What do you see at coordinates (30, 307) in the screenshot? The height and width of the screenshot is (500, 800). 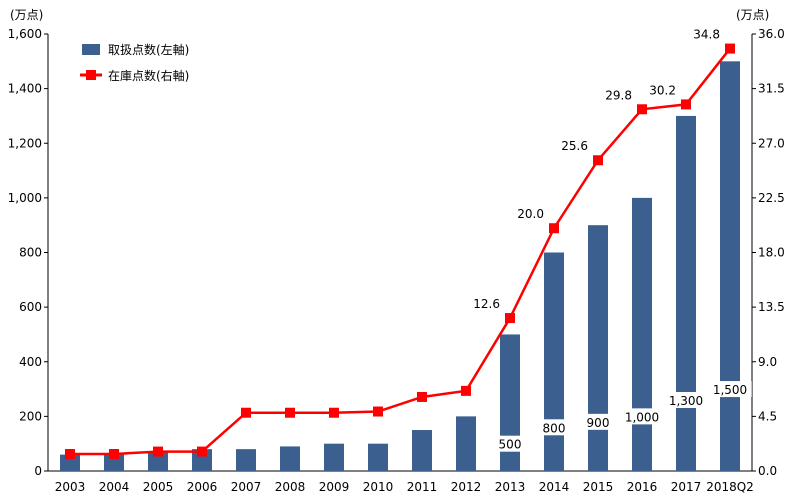 I see `left-tick-label: 600` at bounding box center [30, 307].